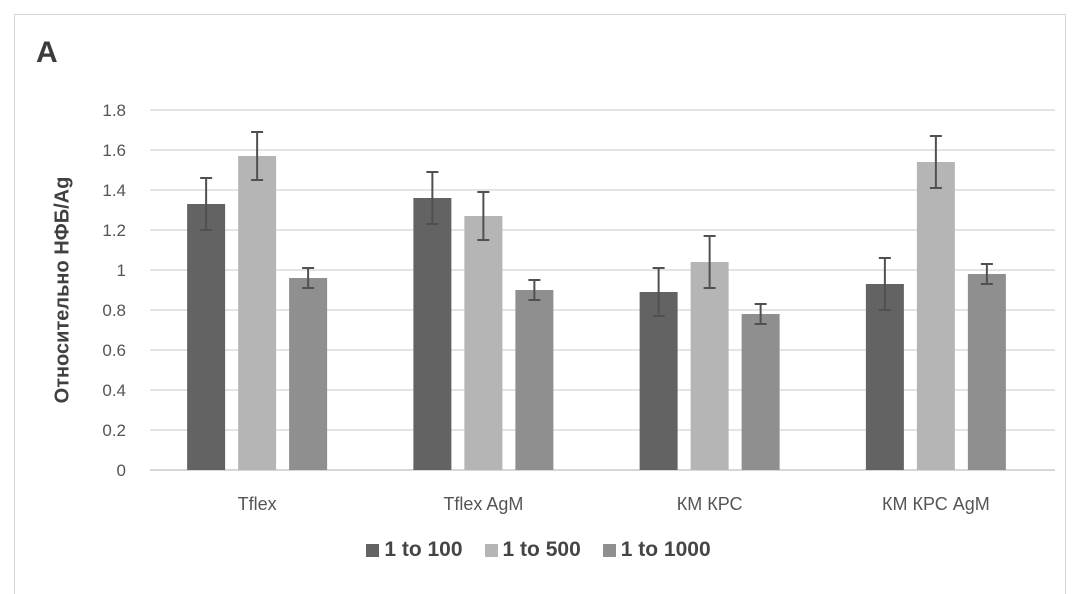 The image size is (1077, 594). I want to click on panel-label: A, so click(47, 52).